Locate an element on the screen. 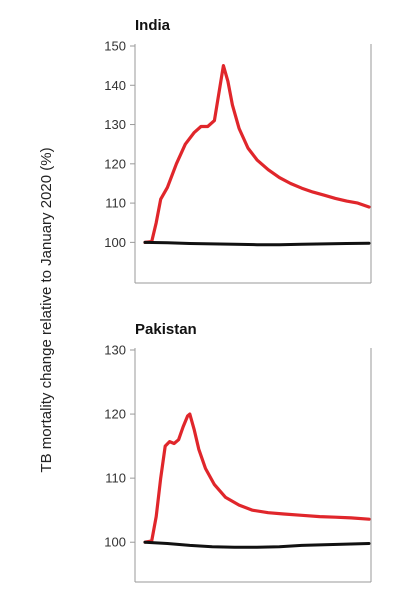  series-line-red is located at coordinates (257, 478).